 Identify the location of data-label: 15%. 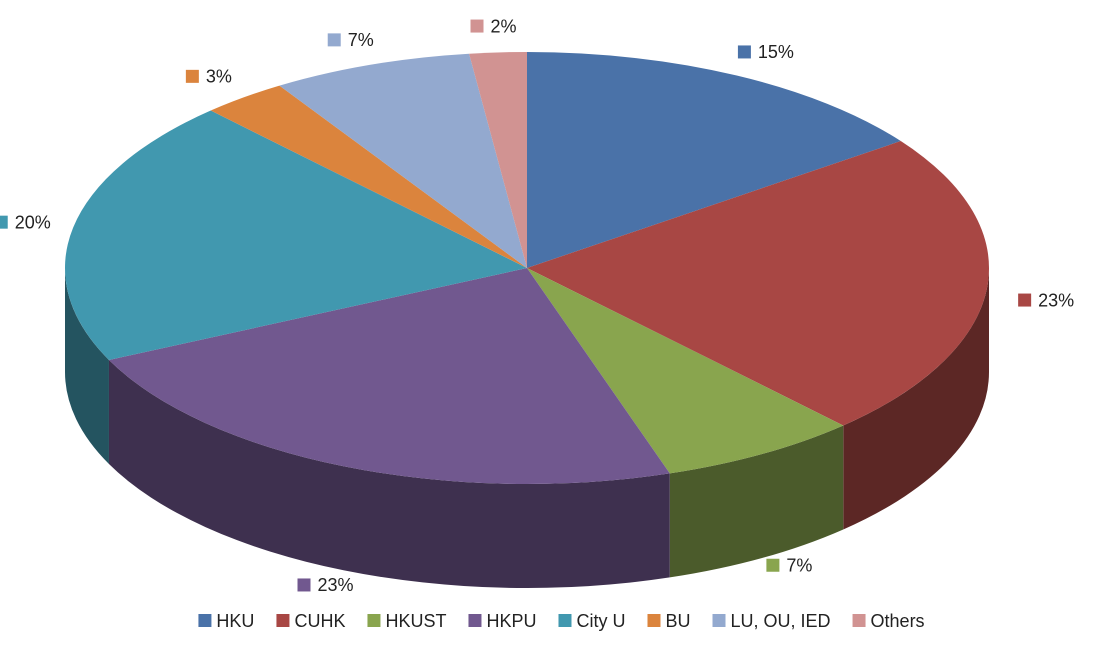
(765, 52).